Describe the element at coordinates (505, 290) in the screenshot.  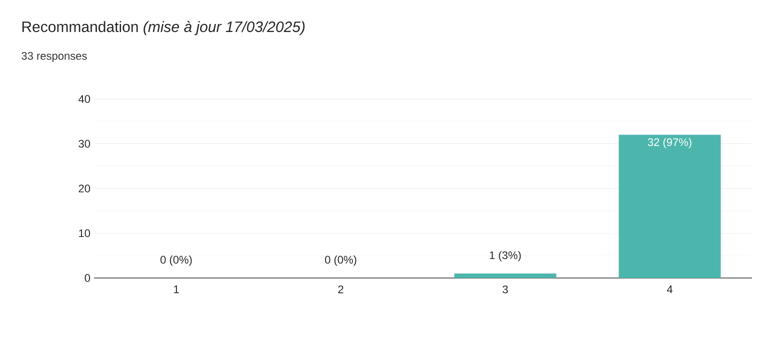
I see `x-tick-label: 3` at that location.